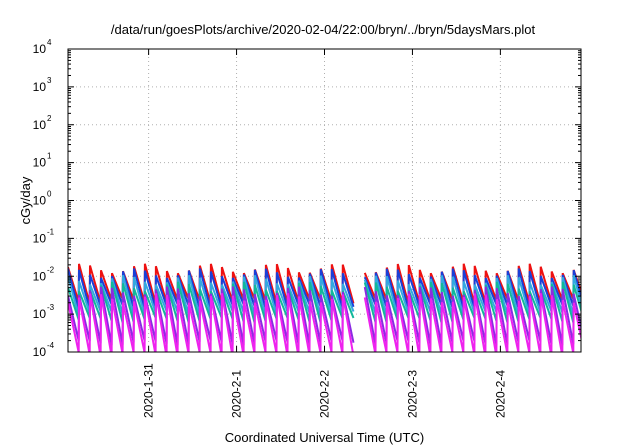 Image resolution: width=640 pixels, height=448 pixels. What do you see at coordinates (49, 194) in the screenshot?
I see `y-tick-exponent: 0` at bounding box center [49, 194].